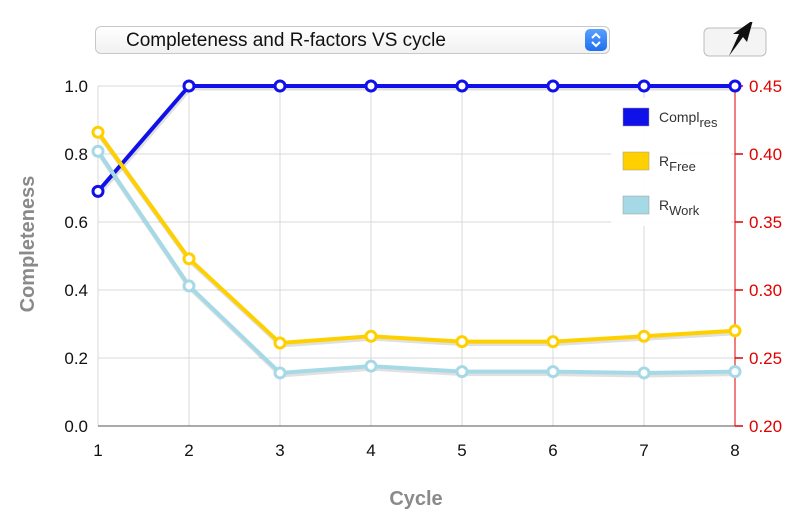 This screenshot has width=810, height=520. I want to click on y-right-tick-label: 0.25, so click(765, 358).